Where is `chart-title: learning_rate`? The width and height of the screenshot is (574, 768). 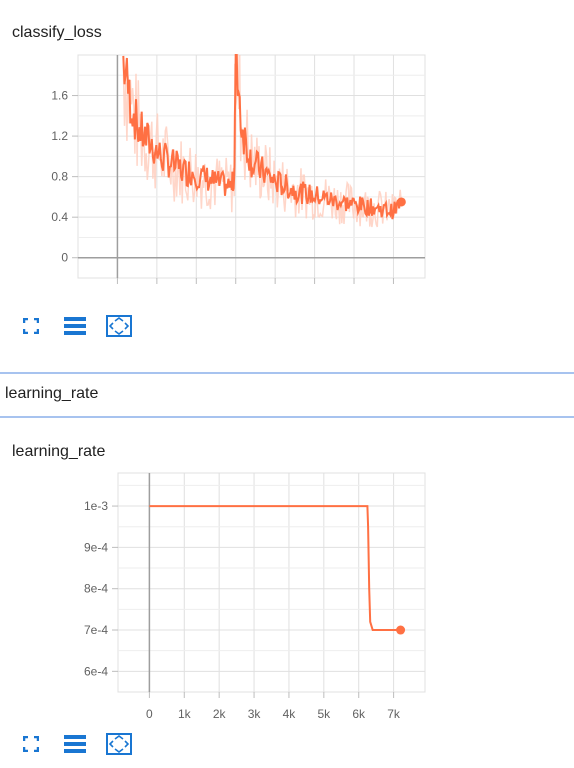
chart-title: learning_rate is located at coordinates (59, 451).